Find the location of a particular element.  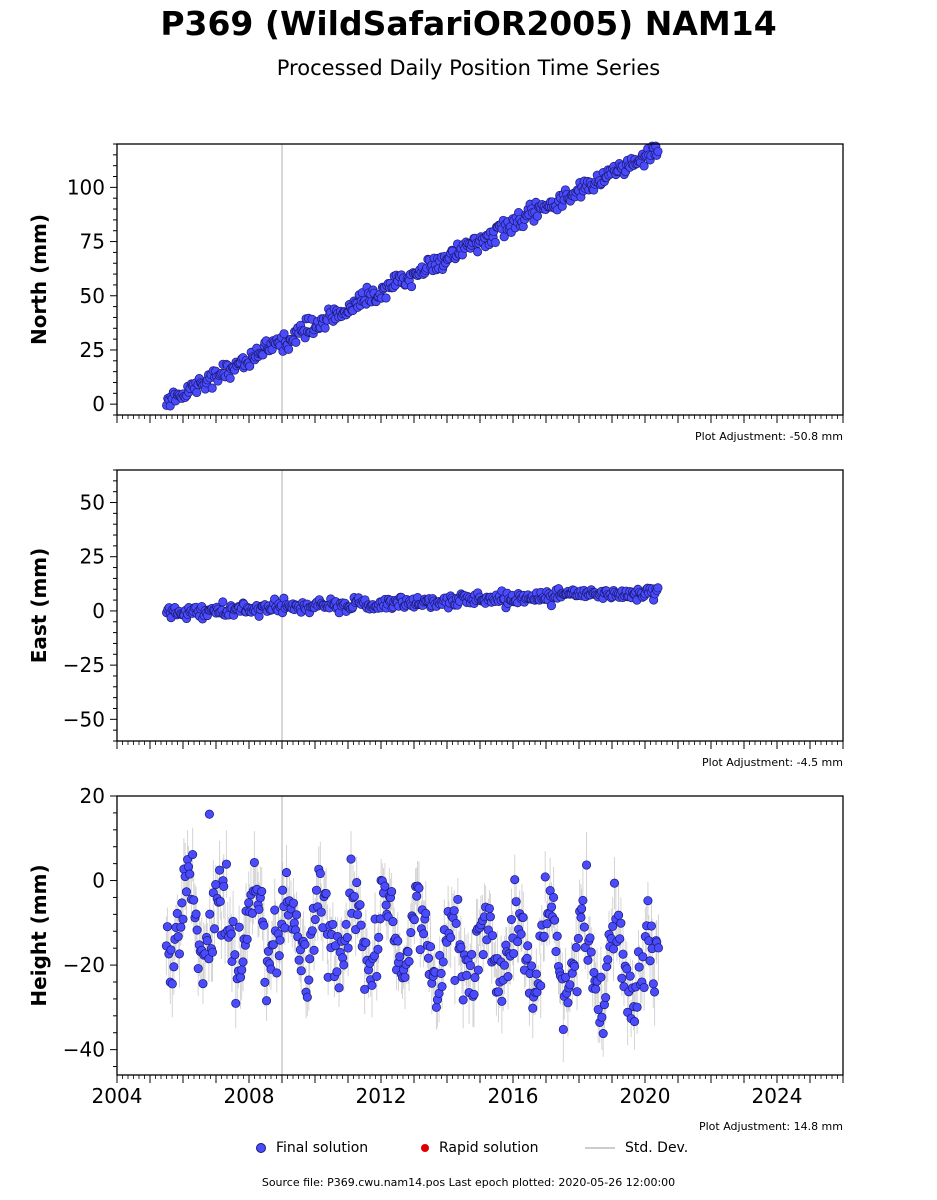

y-tick-label: 25 is located at coordinates (92, 350).